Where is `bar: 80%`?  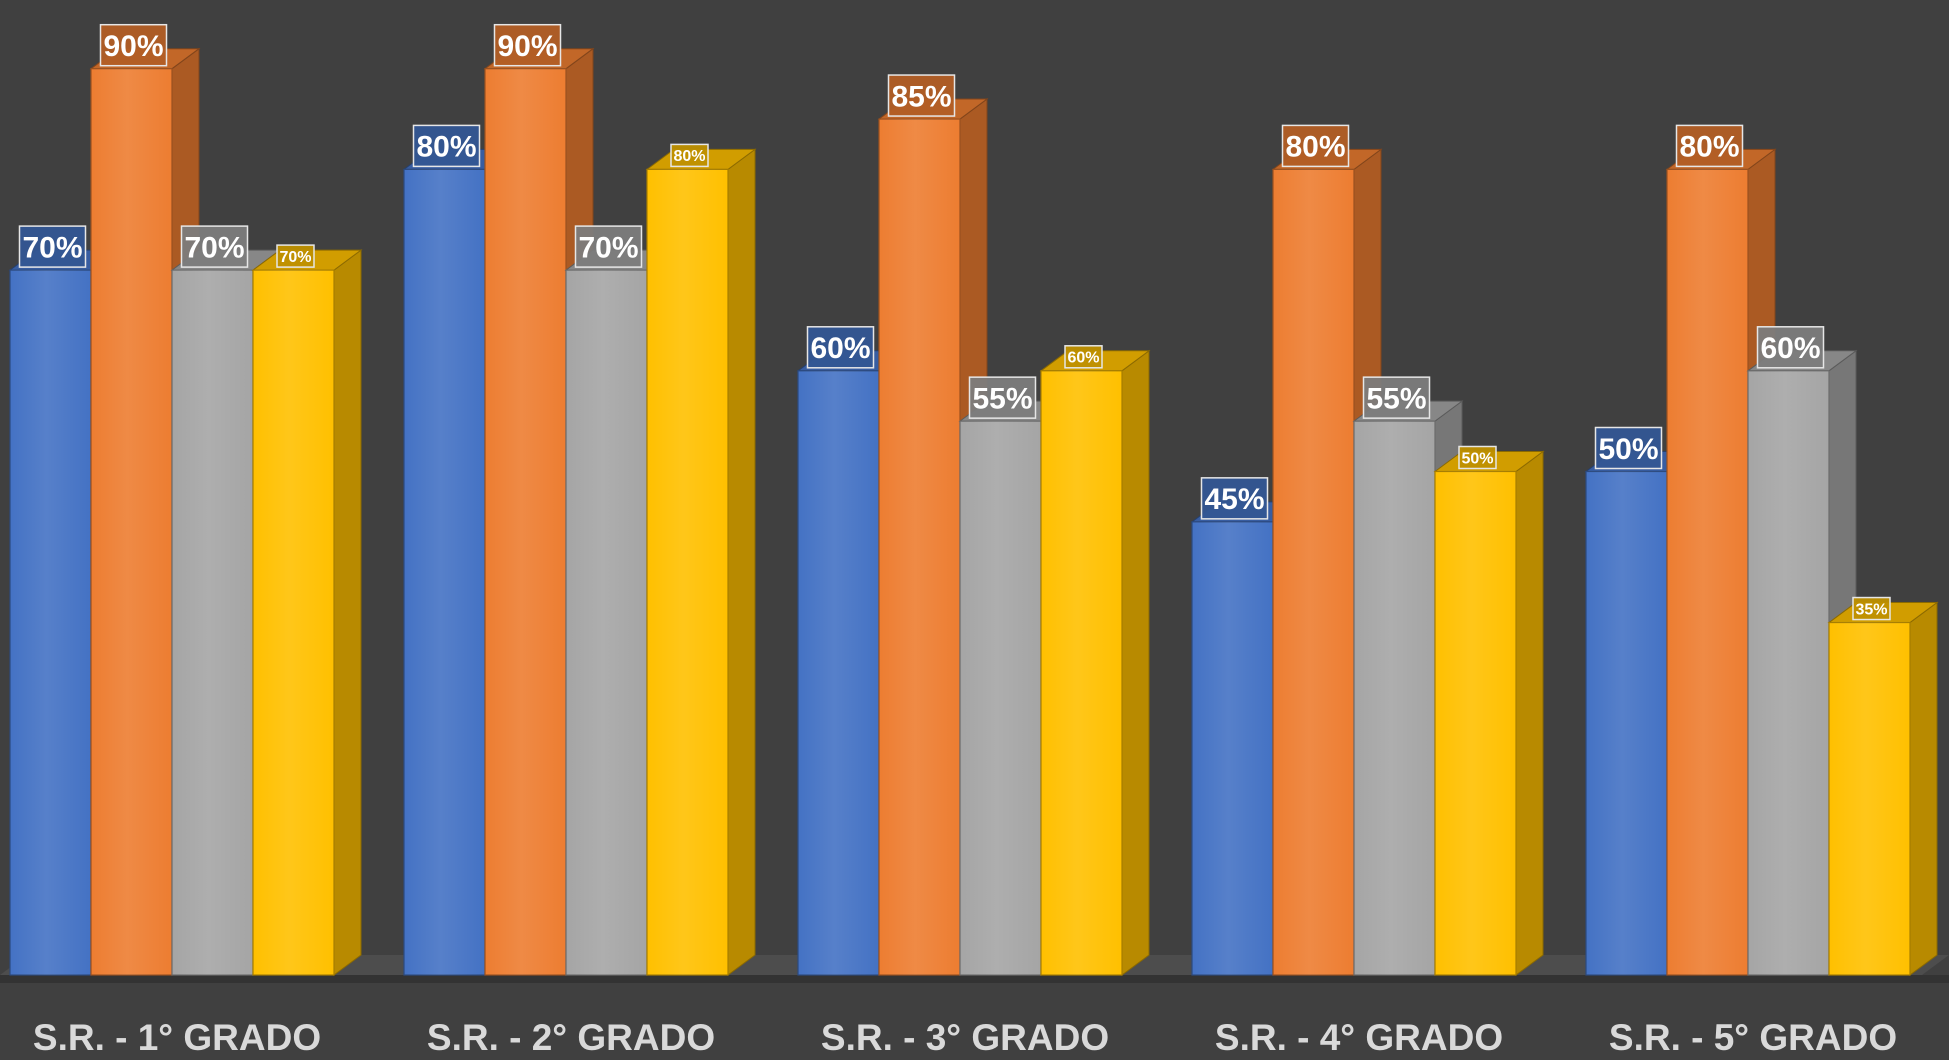 bar: 80% is located at coordinates (701, 559).